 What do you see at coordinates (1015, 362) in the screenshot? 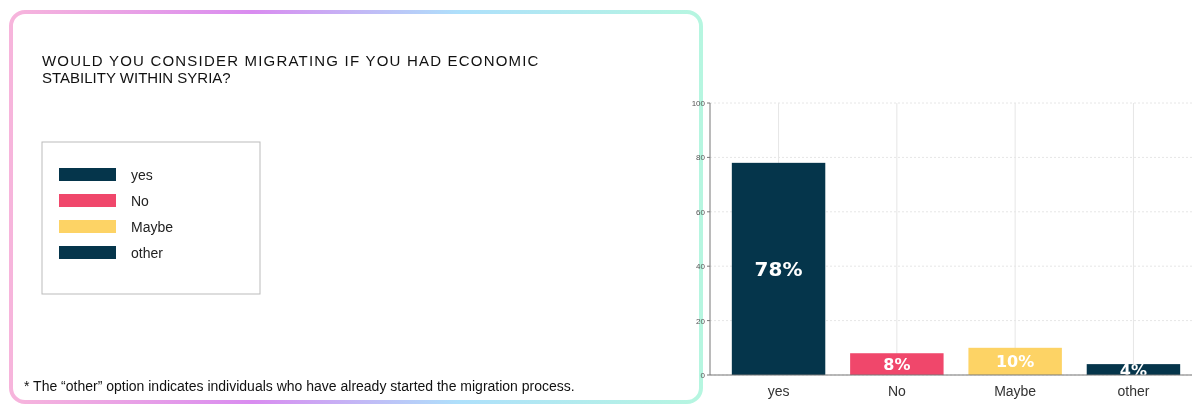
I see `data-label: 10%` at bounding box center [1015, 362].